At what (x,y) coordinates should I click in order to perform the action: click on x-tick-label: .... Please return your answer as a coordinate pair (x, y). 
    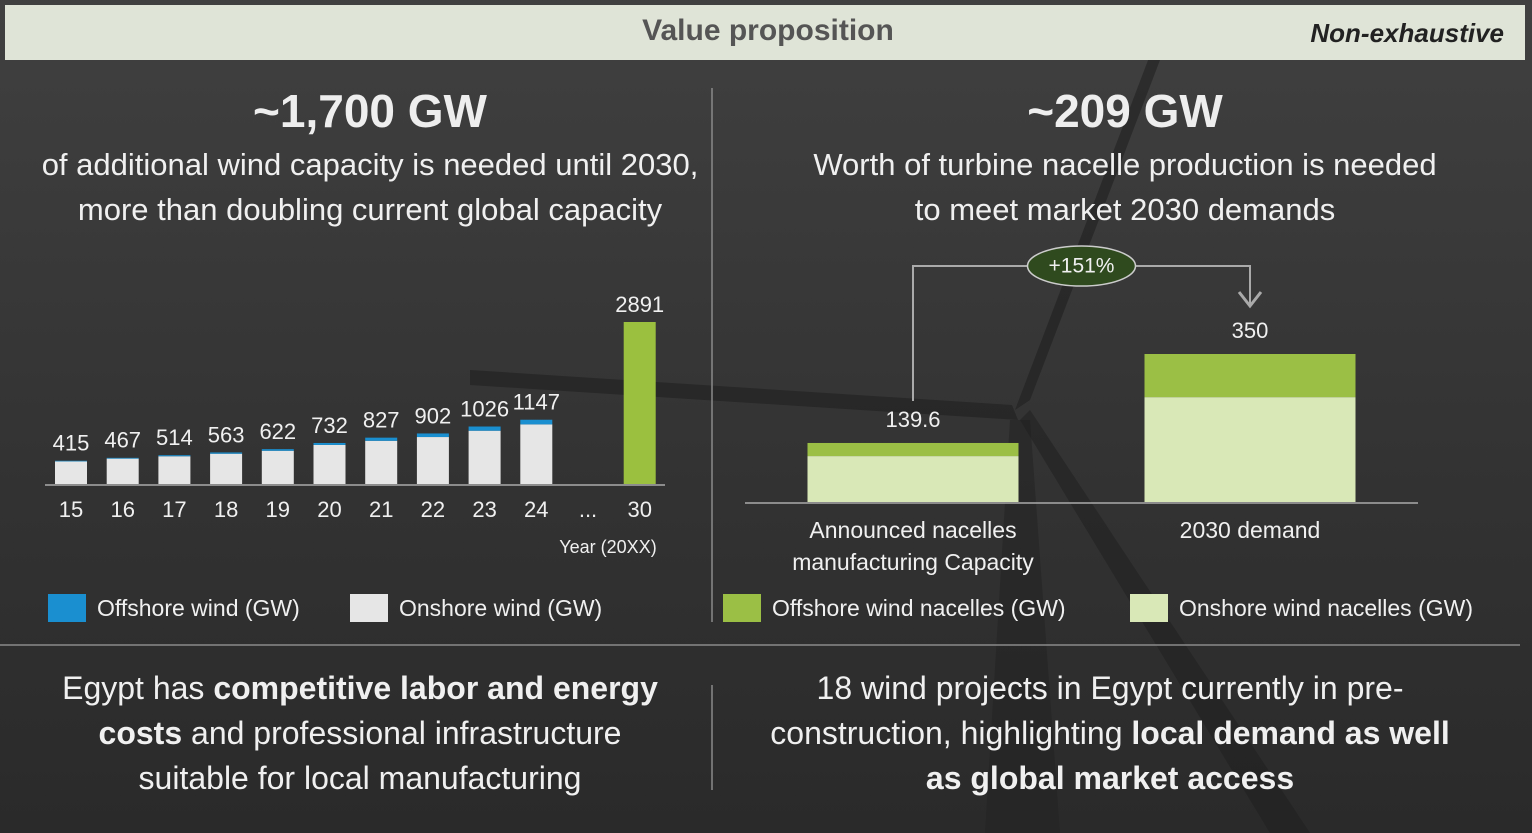
    Looking at the image, I should click on (588, 509).